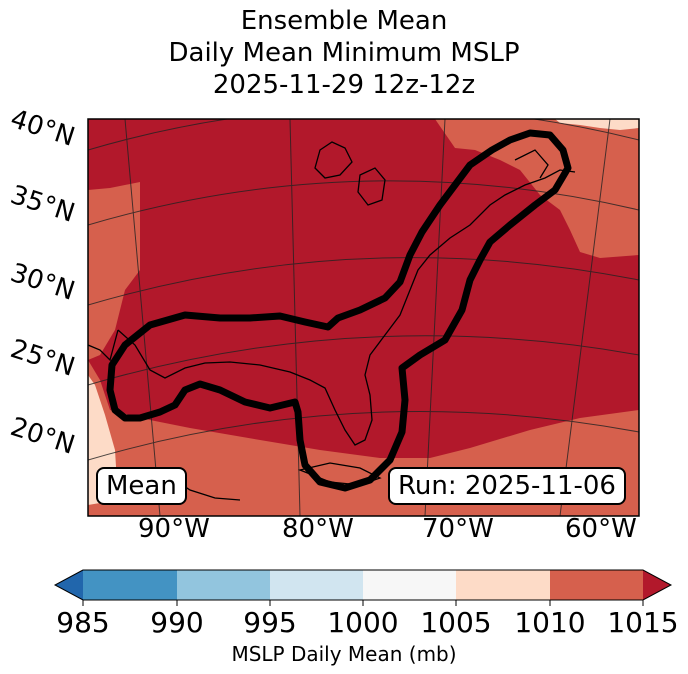  I want to click on colorbar-tick-995: 995, so click(270, 622).